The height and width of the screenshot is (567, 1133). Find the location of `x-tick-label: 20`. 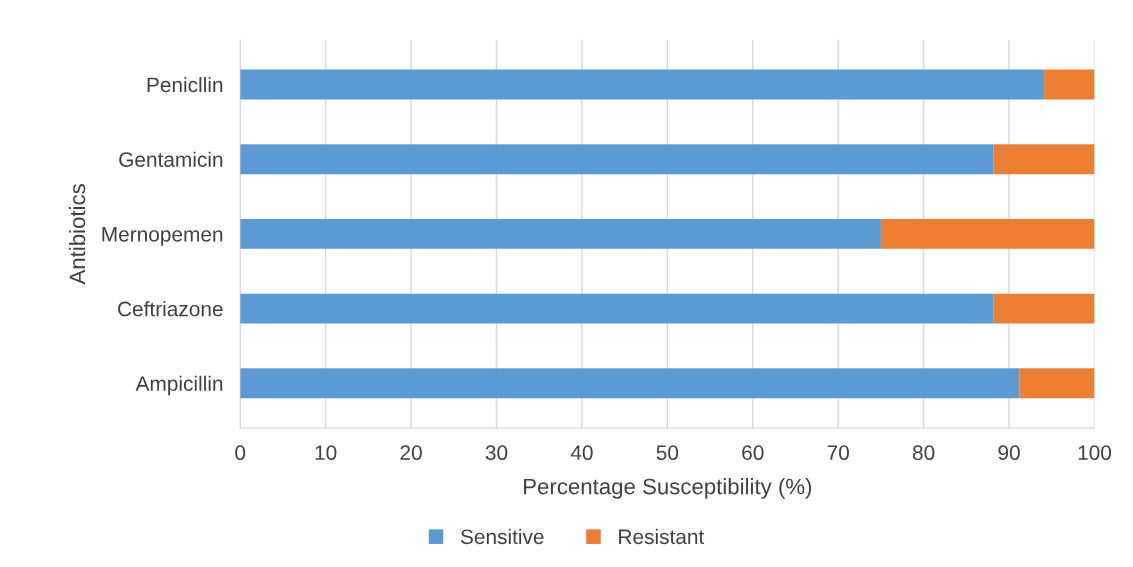

x-tick-label: 20 is located at coordinates (411, 453).